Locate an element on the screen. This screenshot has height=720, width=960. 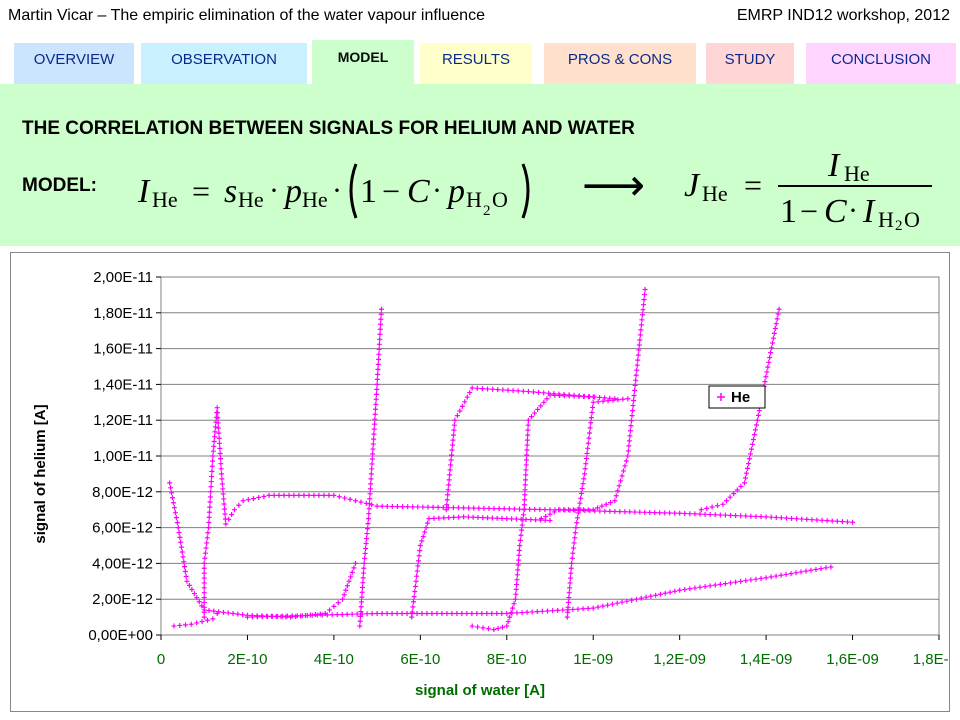
tab-model: MODEL is located at coordinates (363, 63).